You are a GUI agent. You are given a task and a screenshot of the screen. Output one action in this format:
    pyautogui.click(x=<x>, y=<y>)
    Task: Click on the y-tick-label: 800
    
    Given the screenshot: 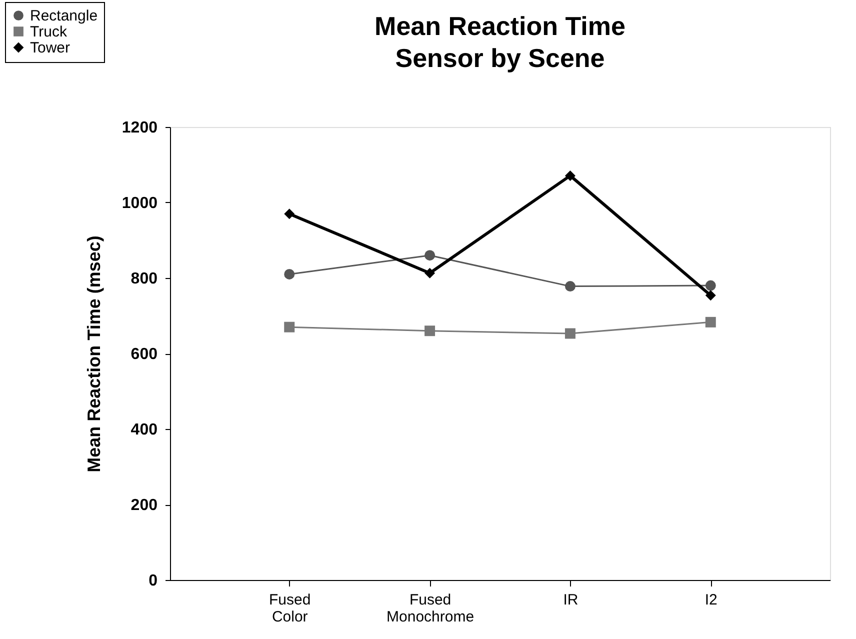 What is the action you would take?
    pyautogui.click(x=144, y=279)
    